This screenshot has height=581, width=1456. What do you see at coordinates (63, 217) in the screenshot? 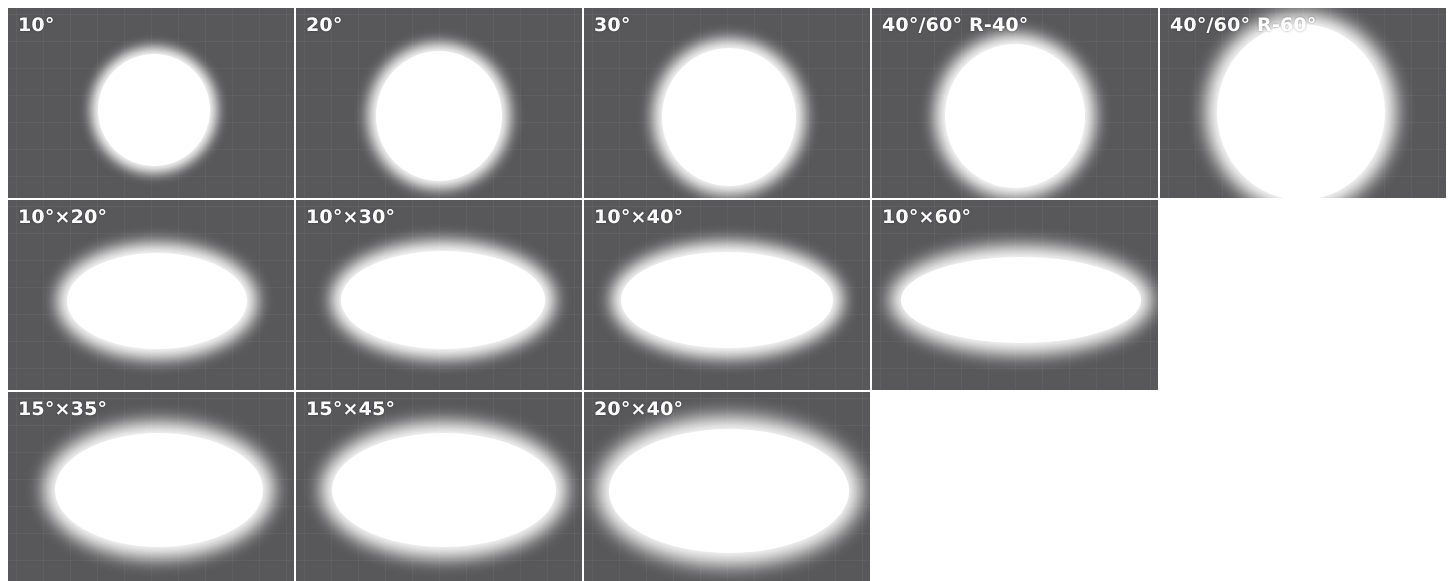
I see `beam-label: 10°×20°` at bounding box center [63, 217].